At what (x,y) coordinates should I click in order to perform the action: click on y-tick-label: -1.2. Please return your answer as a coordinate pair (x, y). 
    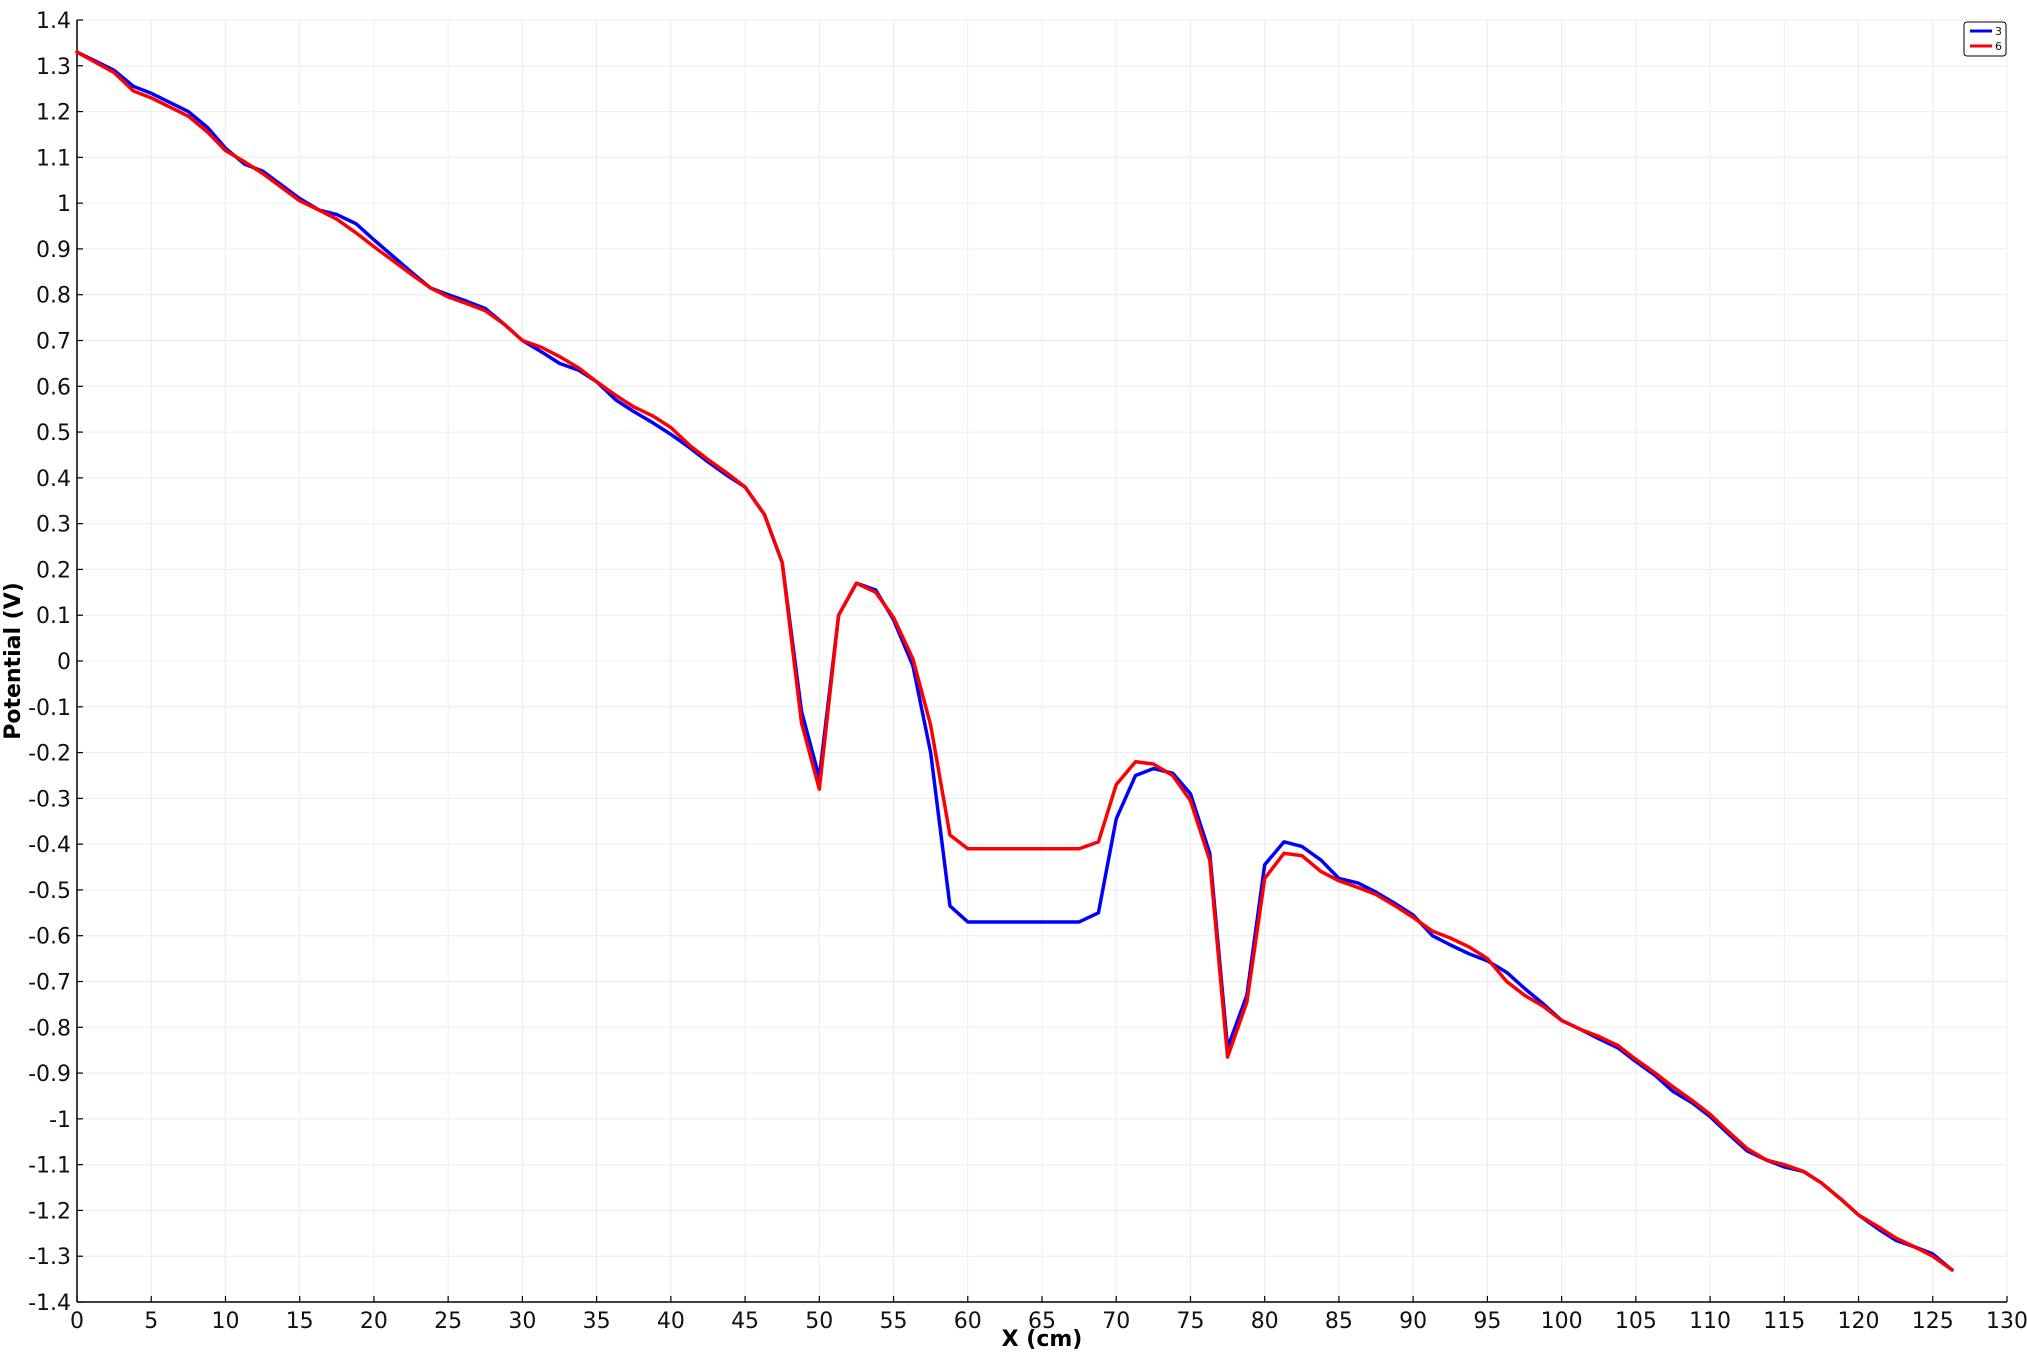
    Looking at the image, I should click on (49, 1211).